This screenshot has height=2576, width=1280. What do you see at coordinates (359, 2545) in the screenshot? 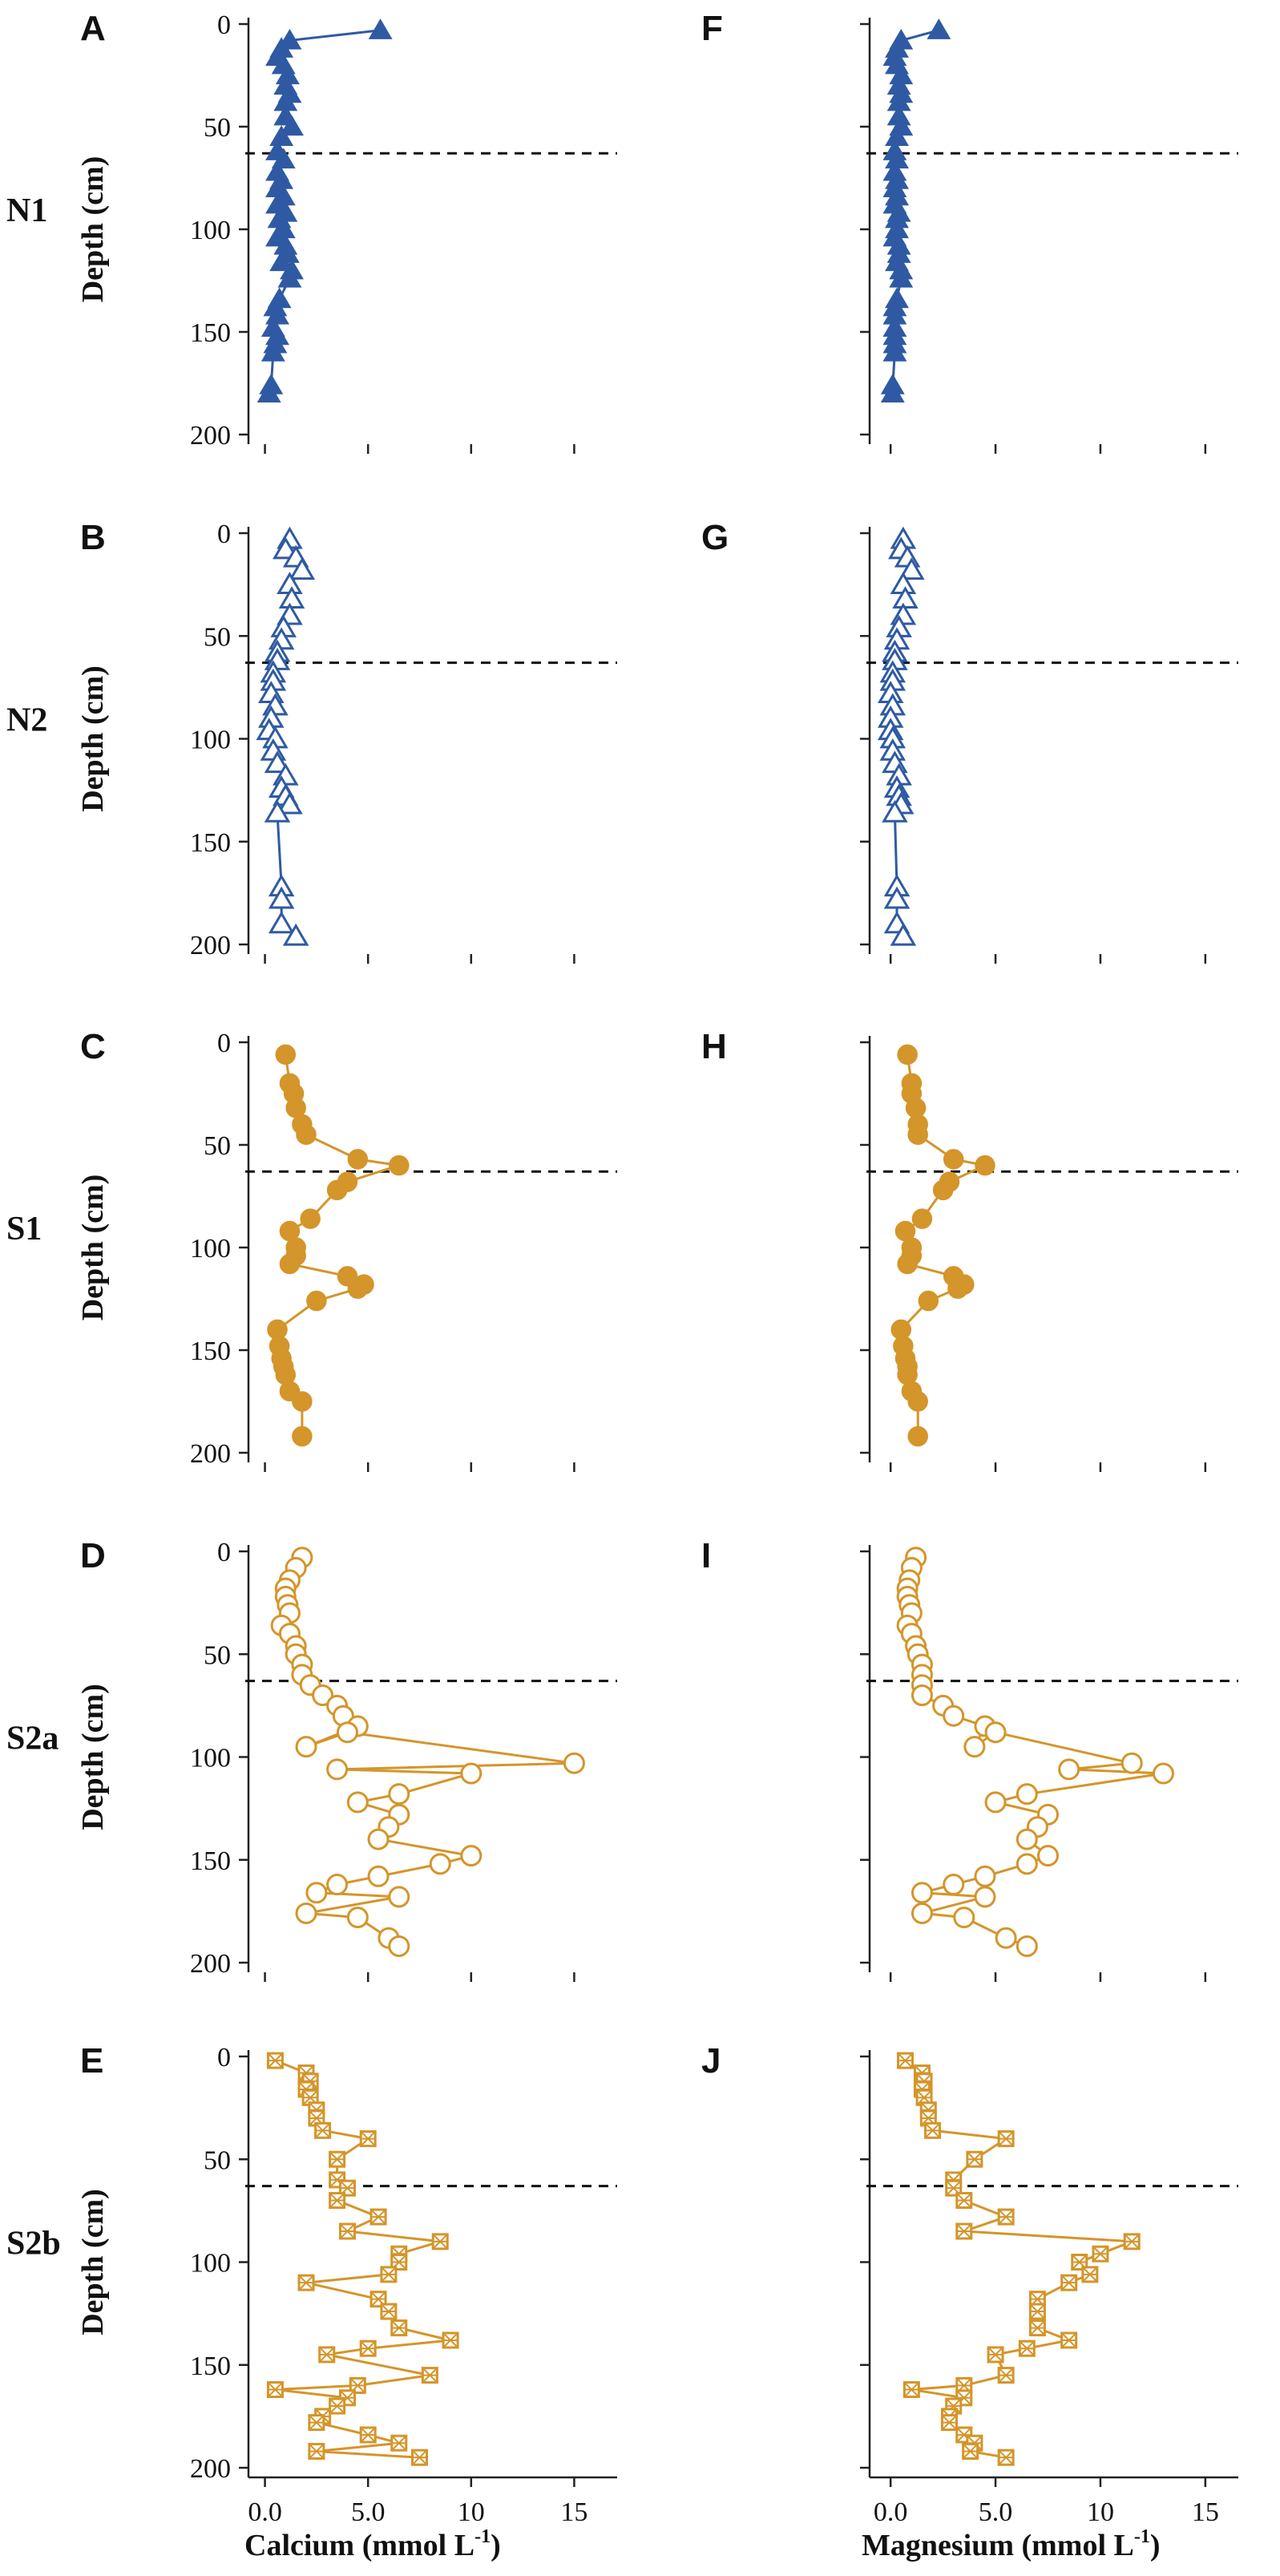
I see `x-axis-title-calcium-main: Calcium (mmol L` at bounding box center [359, 2545].